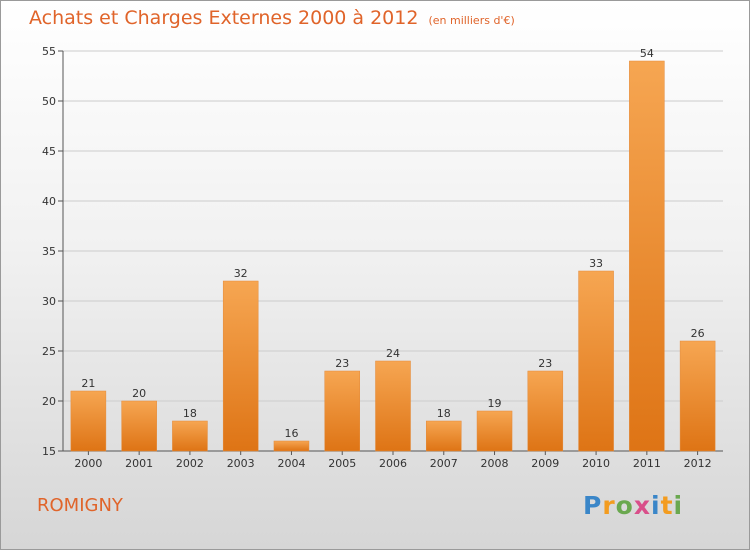 This screenshot has width=750, height=550. Describe the element at coordinates (444, 463) in the screenshot. I see `x-tick-label: 2007` at that location.